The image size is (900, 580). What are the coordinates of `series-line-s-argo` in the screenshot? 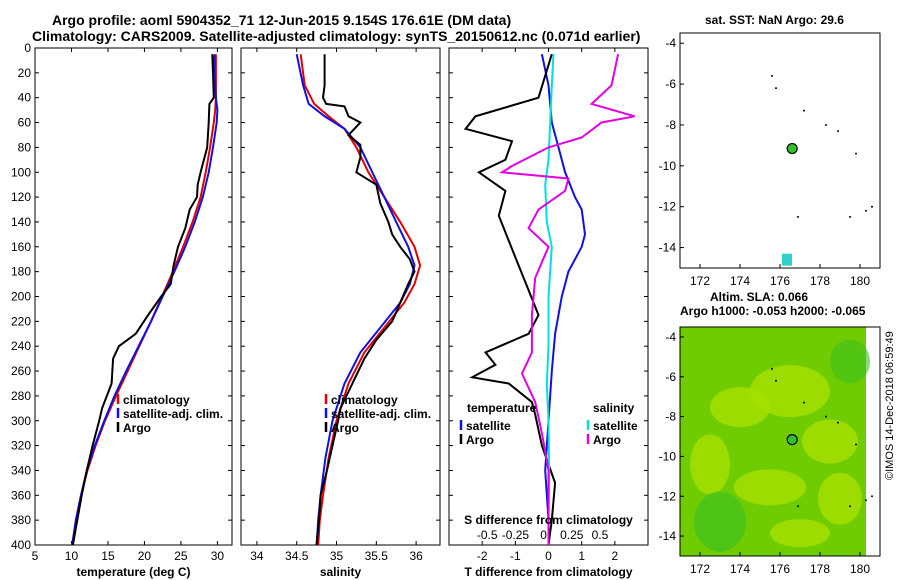 It's located at (567, 299).